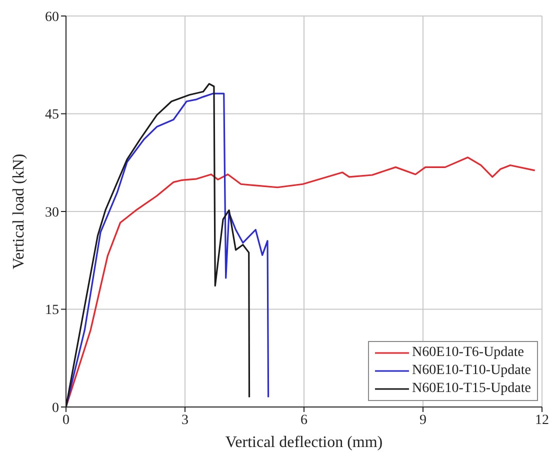  I want to click on legend-label: N60E10-T10-Update, so click(471, 371).